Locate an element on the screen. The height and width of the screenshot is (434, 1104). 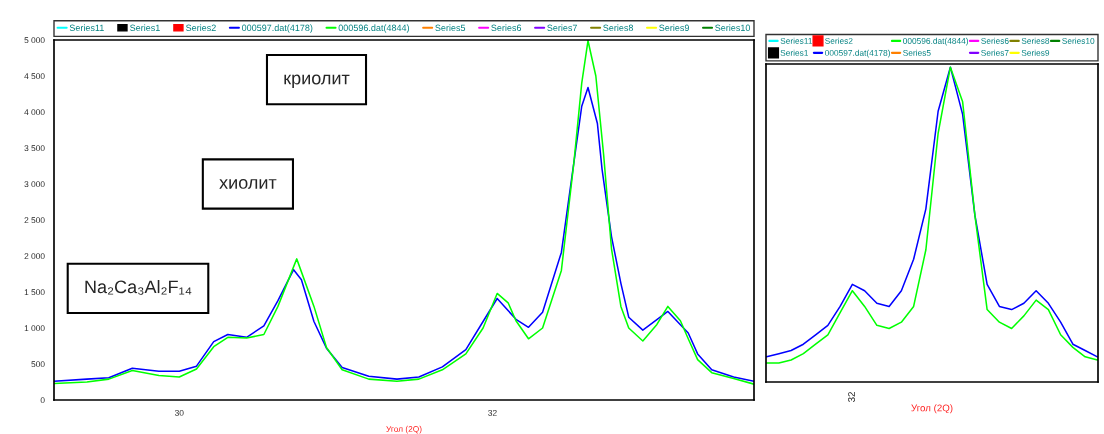
text: 32 is located at coordinates (851, 397).